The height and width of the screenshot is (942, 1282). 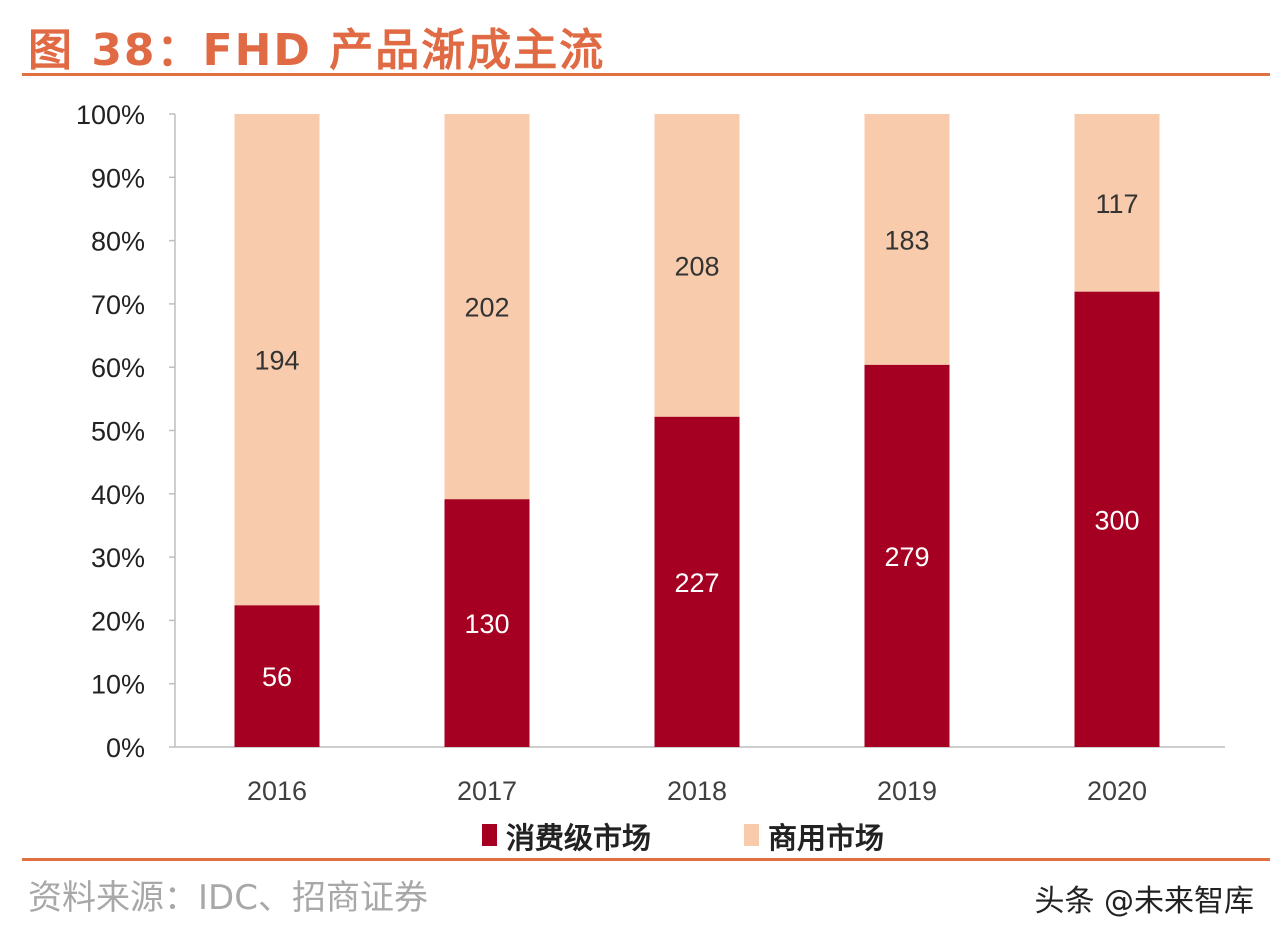 I want to click on y-tick-label: 50%, so click(x=118, y=432).